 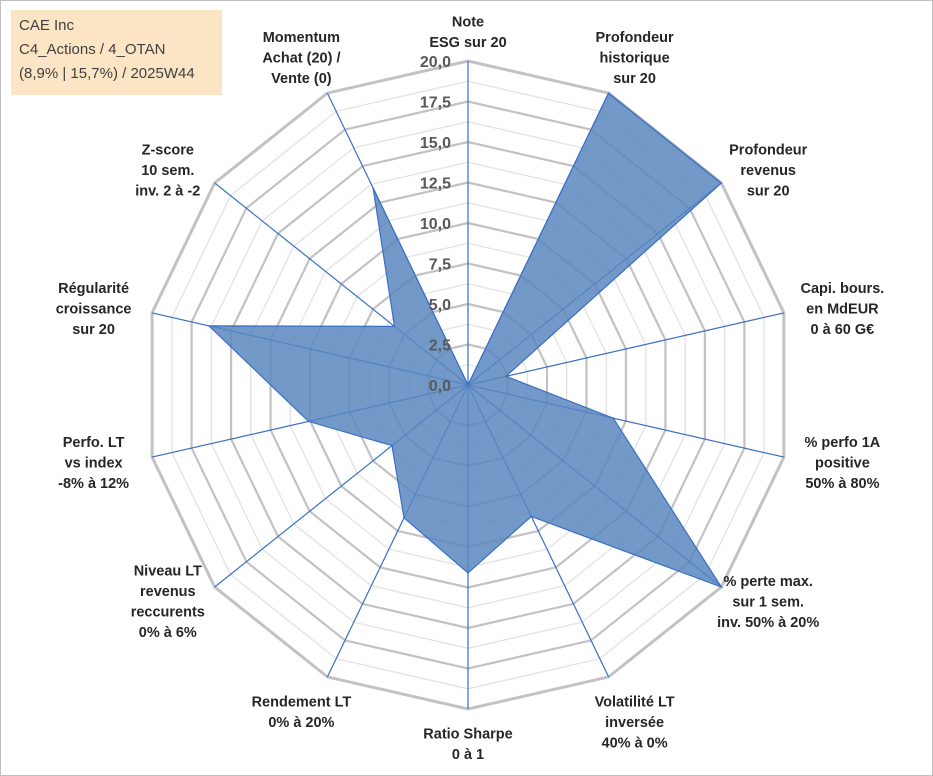 What do you see at coordinates (107, 73) in the screenshot?
I see `chart-title-stats: (8,9% | 15,7%) / 2025W44` at bounding box center [107, 73].